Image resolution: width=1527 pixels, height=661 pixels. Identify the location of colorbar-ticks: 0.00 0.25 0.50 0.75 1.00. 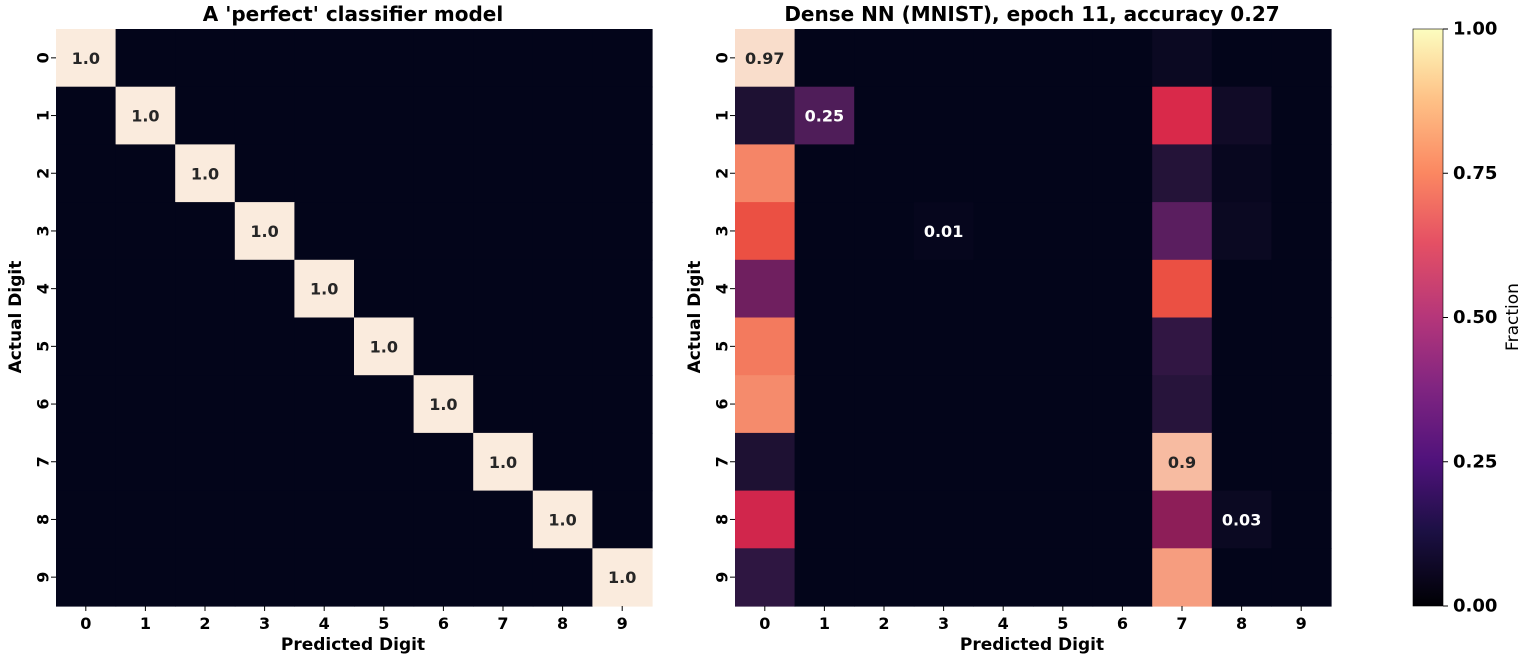
(1470, 318).